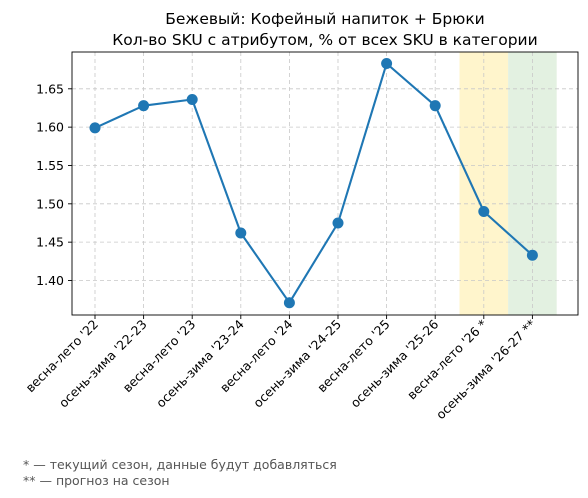 The height and width of the screenshot is (498, 588). What do you see at coordinates (103, 364) in the screenshot?
I see `x-tick-label-1: осень-зима '22-23` at bounding box center [103, 364].